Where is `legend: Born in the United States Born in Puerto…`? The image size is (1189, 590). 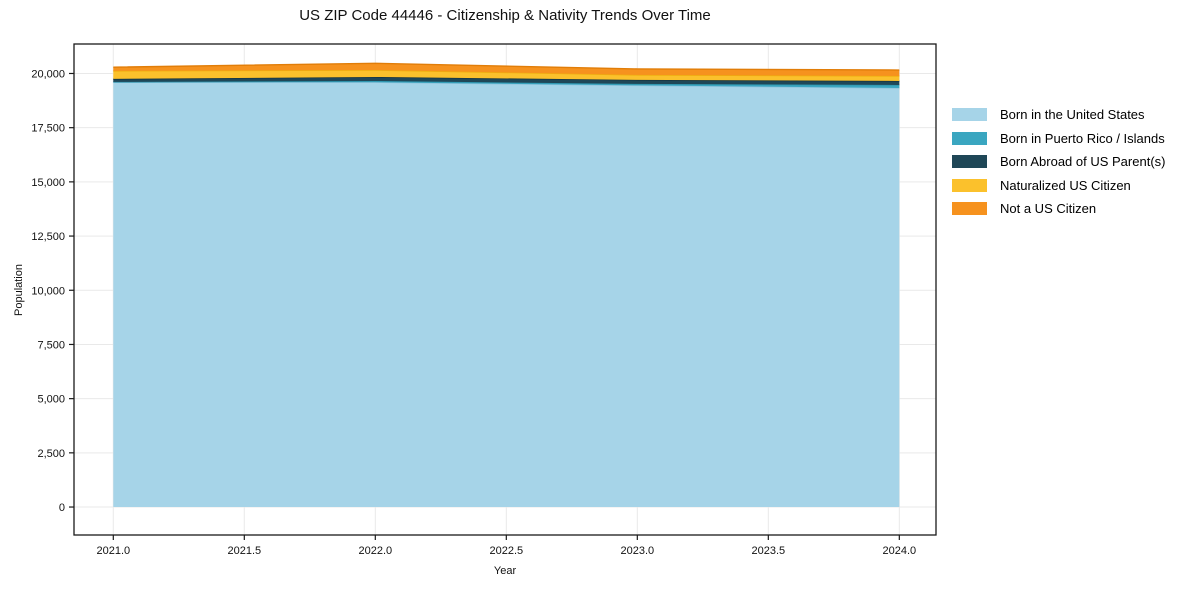
legend: Born in the United States Born in Puerto… is located at coordinates (1059, 166).